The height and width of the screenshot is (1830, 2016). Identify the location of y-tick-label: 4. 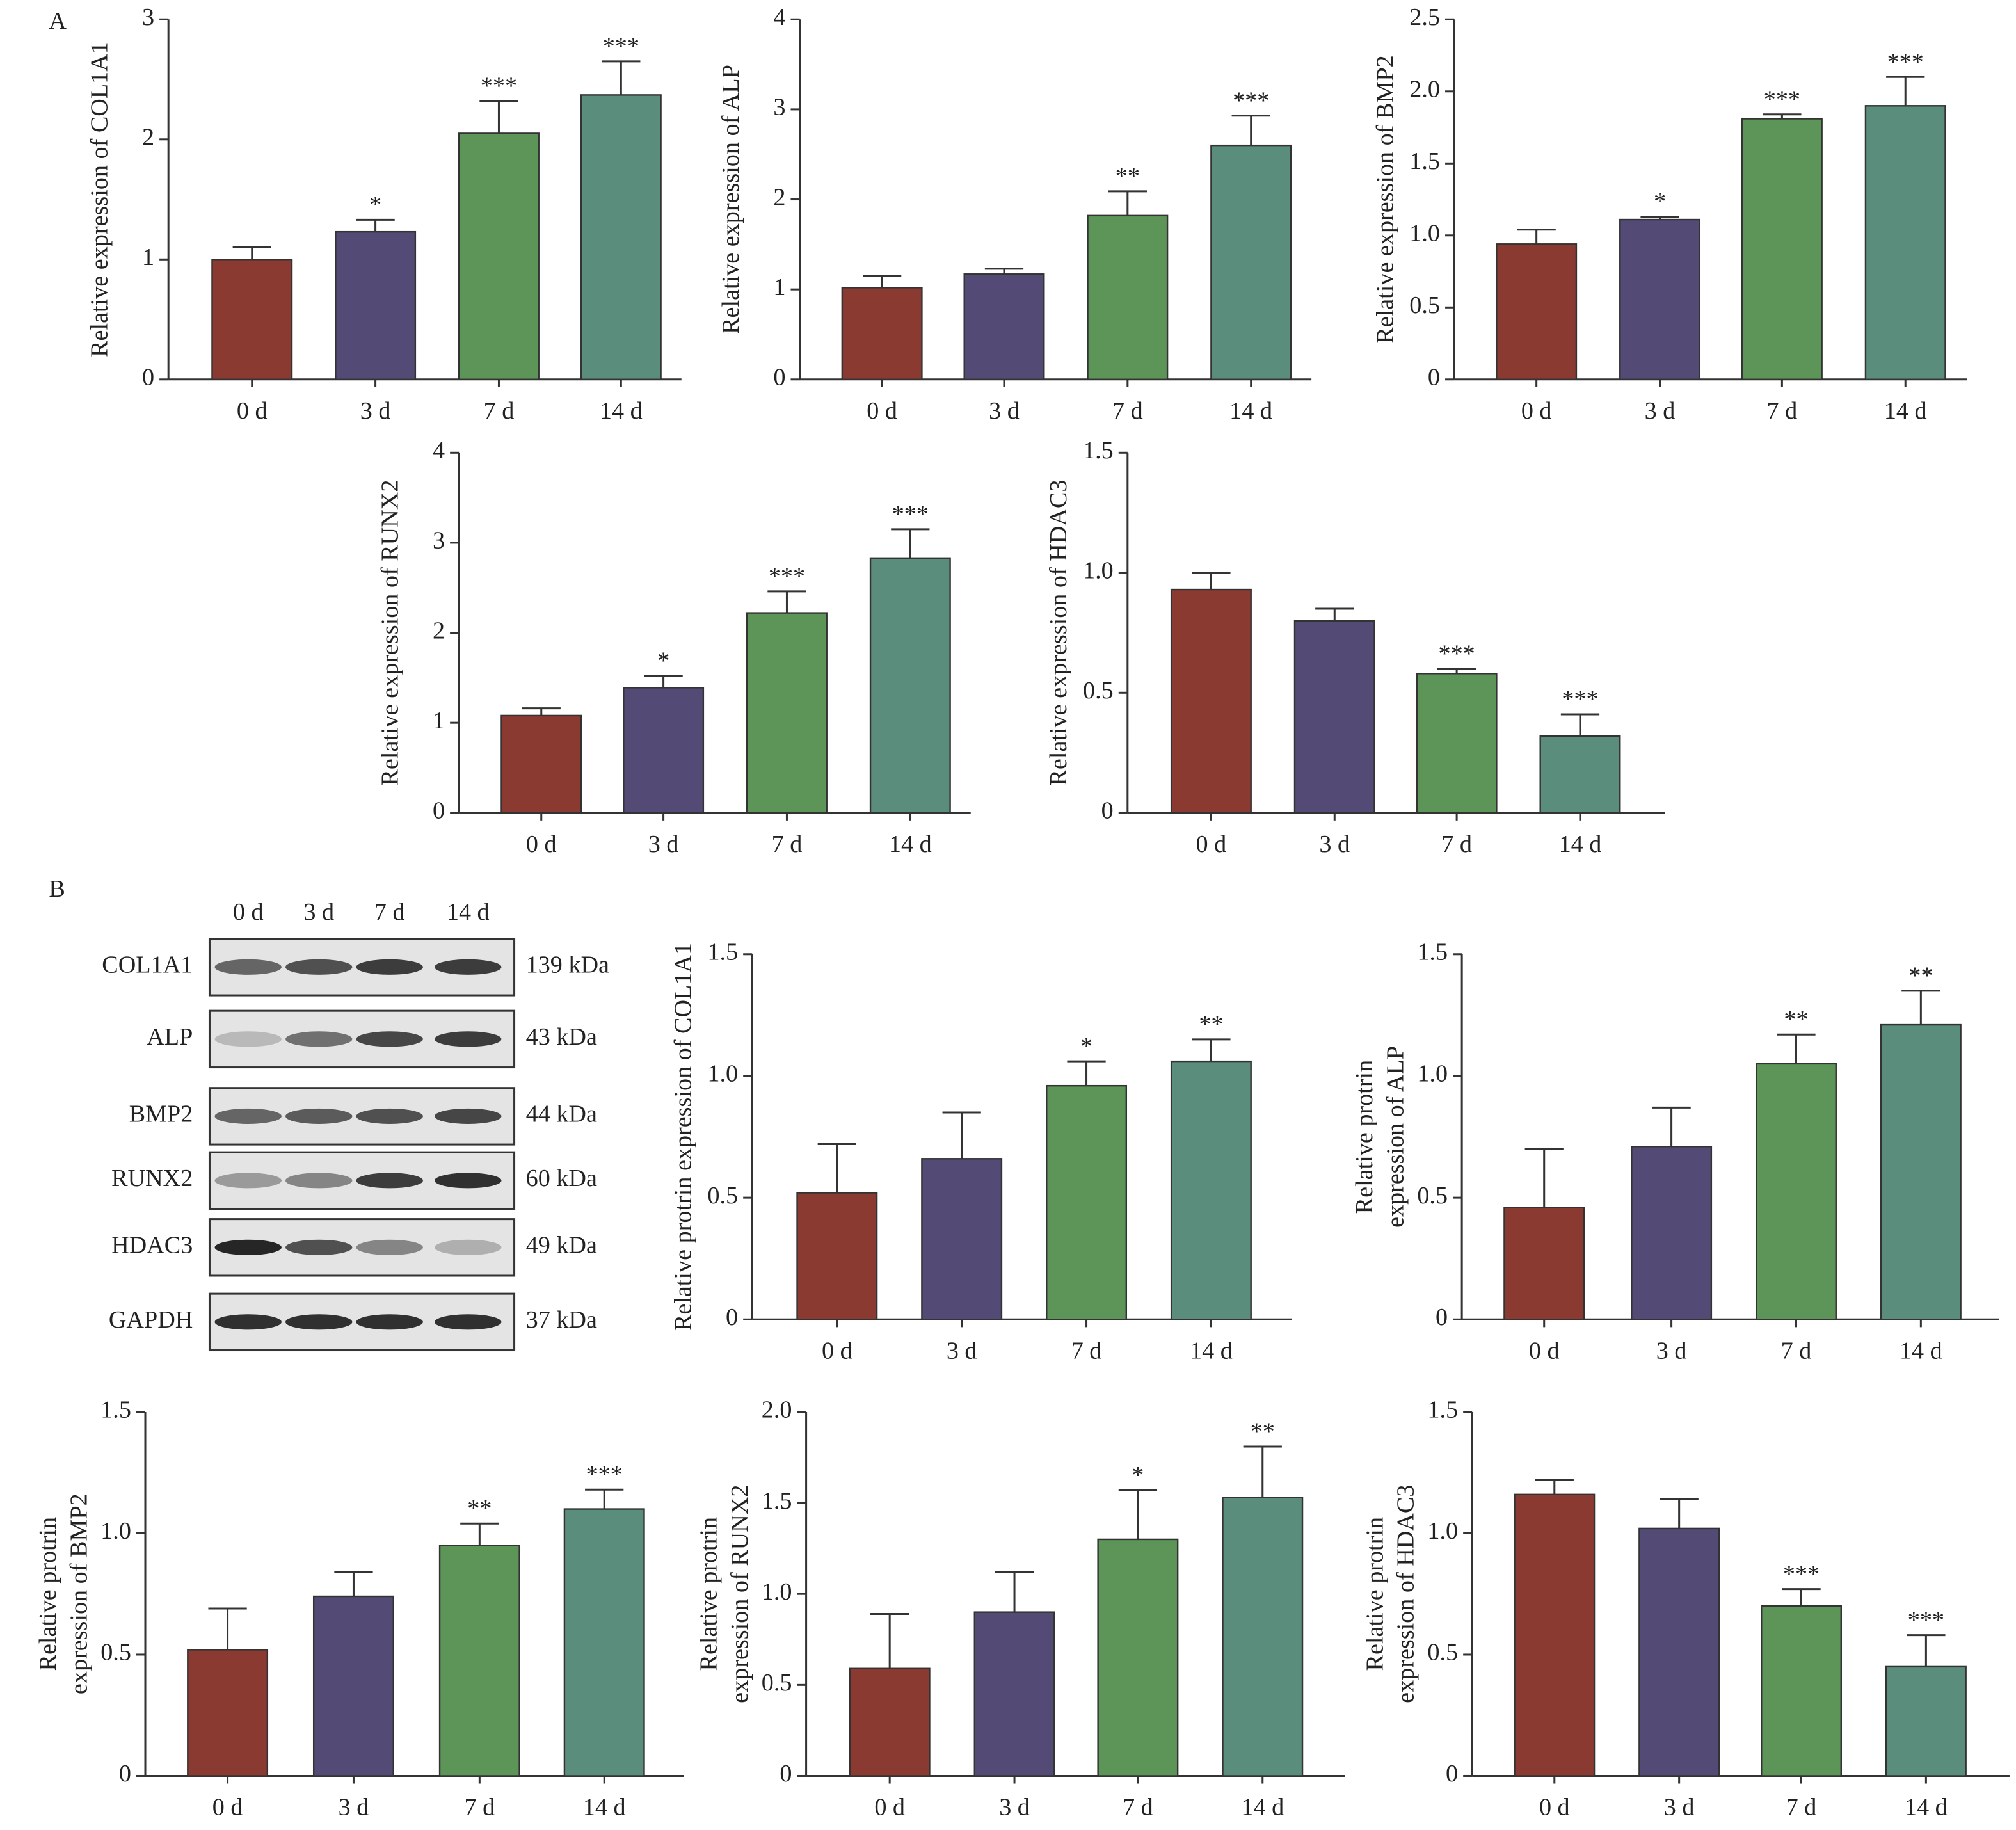
(439, 450).